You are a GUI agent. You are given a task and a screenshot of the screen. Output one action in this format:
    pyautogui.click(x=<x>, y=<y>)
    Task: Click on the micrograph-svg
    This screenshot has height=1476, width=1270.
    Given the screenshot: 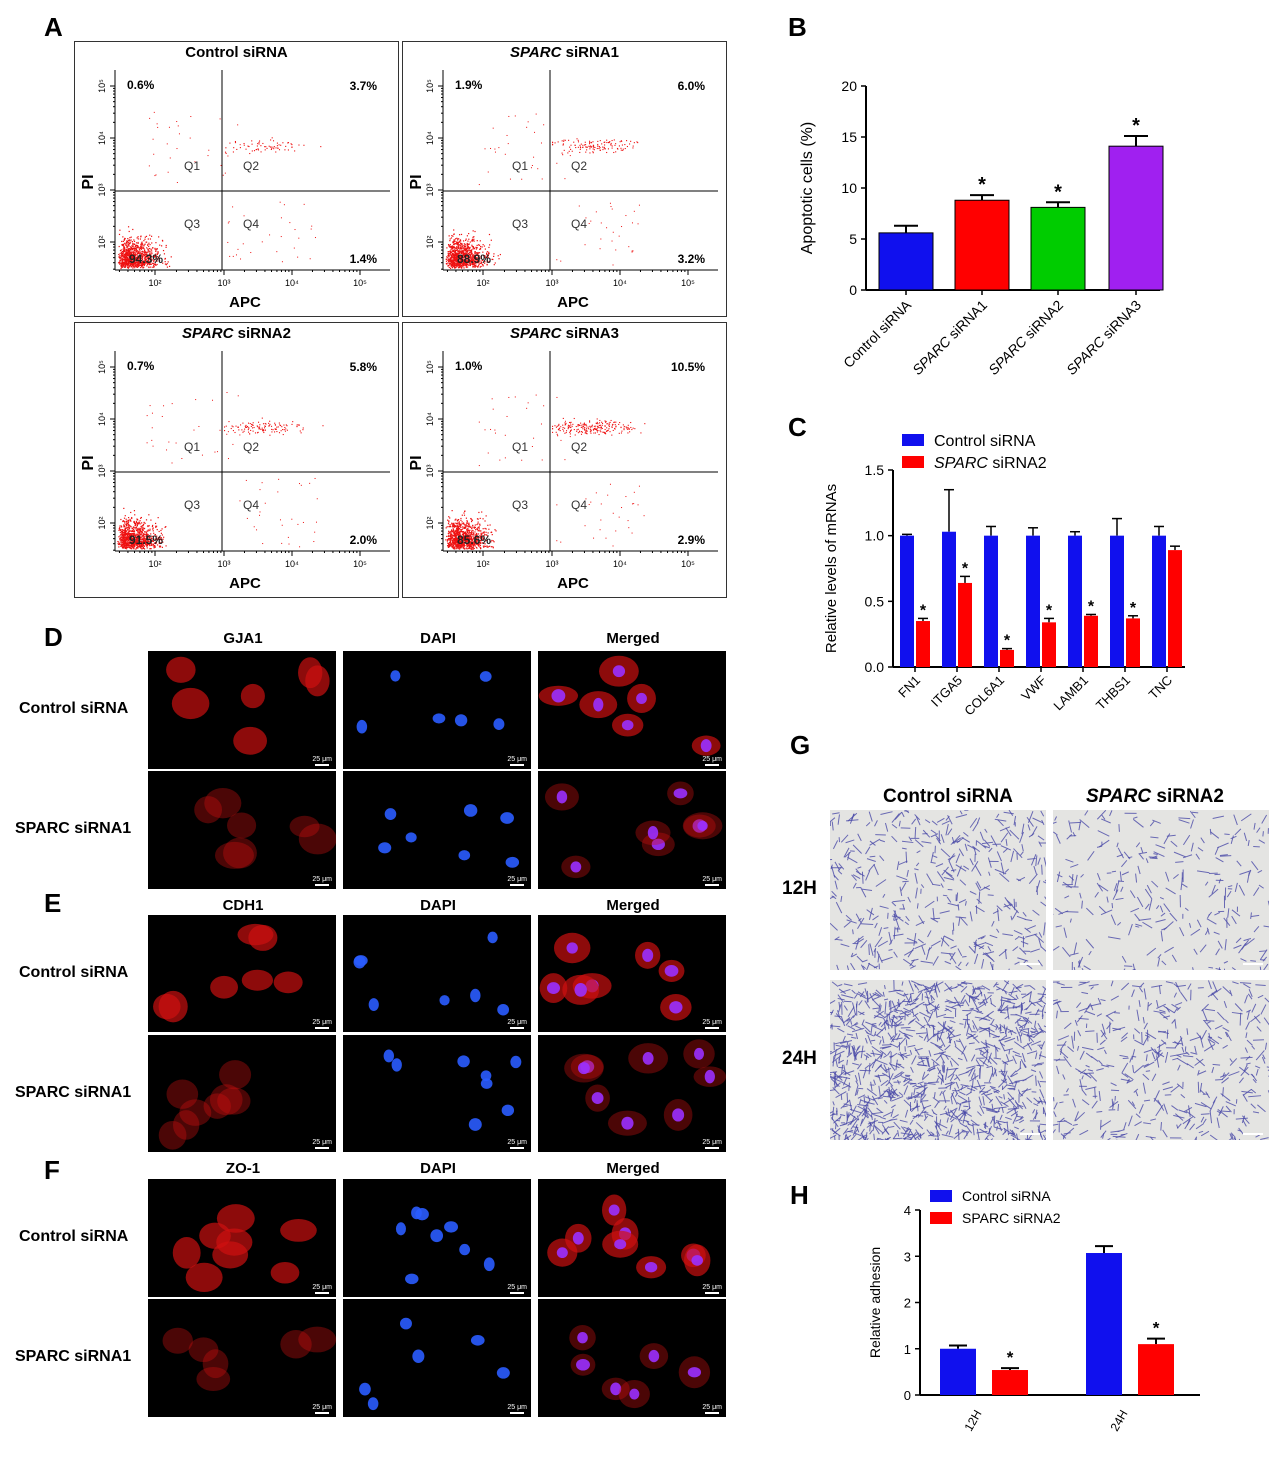 What is the action you would take?
    pyautogui.click(x=615, y=976)
    